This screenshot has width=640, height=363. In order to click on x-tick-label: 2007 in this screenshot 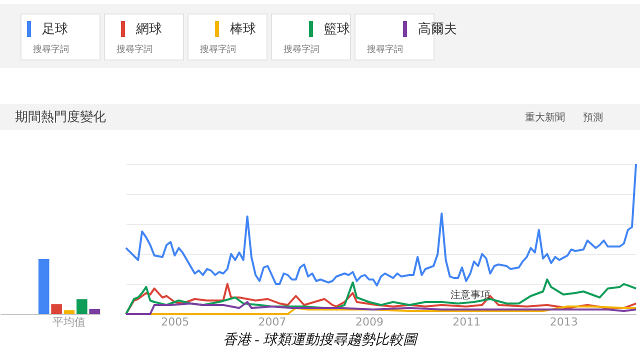, I will do `click(272, 322)`.